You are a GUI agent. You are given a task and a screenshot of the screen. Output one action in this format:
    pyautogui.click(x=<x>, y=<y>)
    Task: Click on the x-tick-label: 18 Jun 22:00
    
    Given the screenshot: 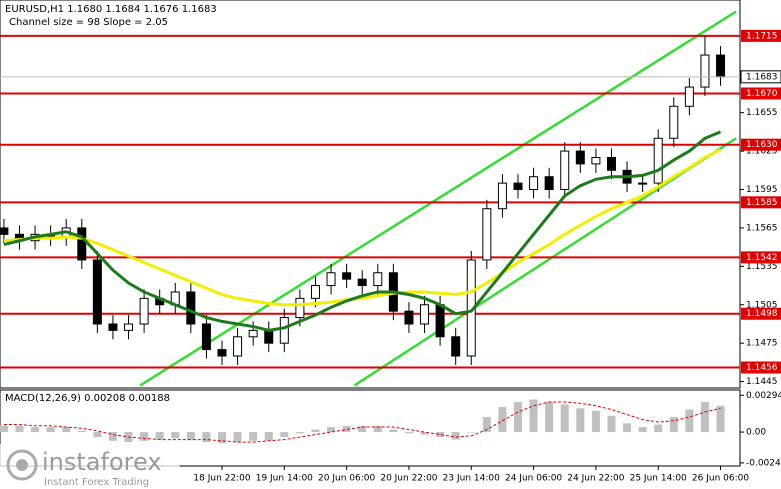 What is the action you would take?
    pyautogui.click(x=221, y=479)
    